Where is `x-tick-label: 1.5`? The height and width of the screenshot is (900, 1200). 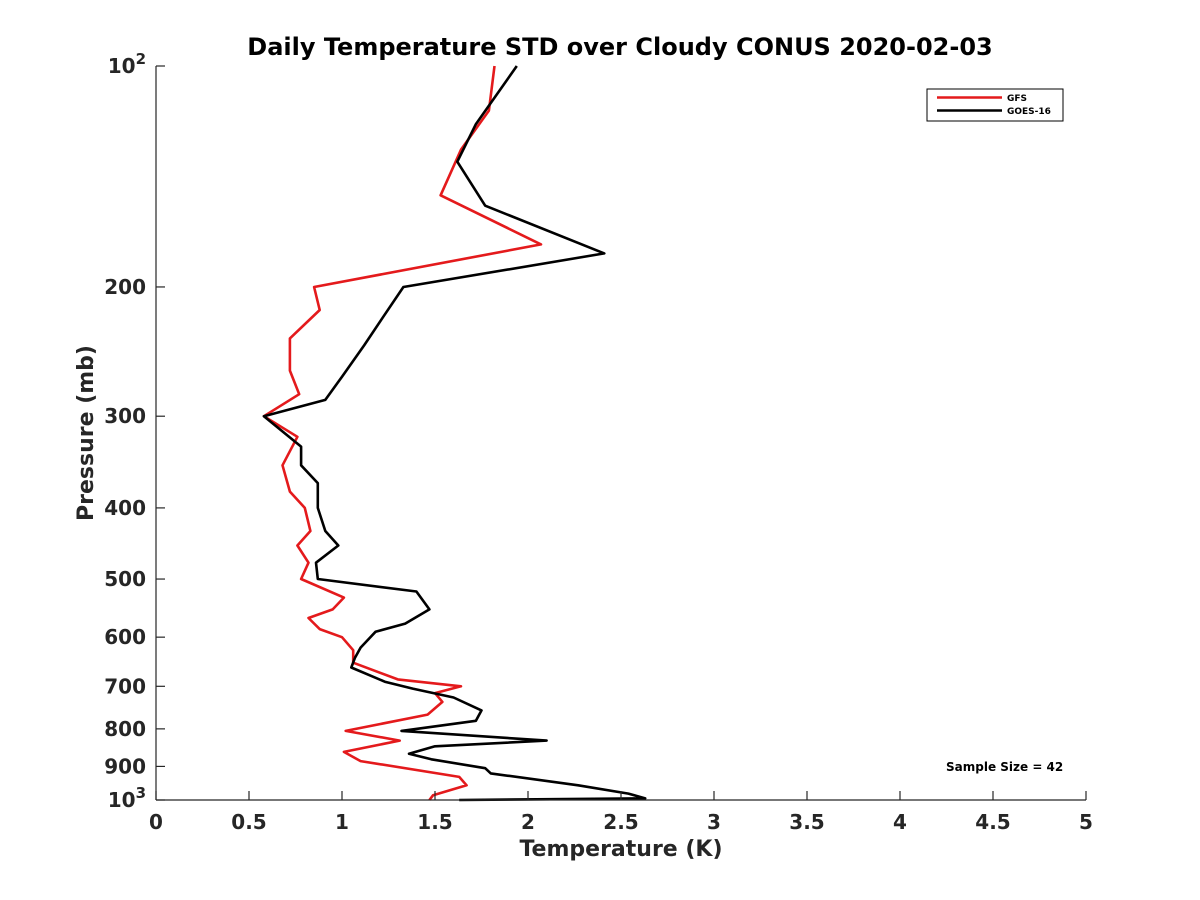 x-tick-label: 1.5 is located at coordinates (434, 822).